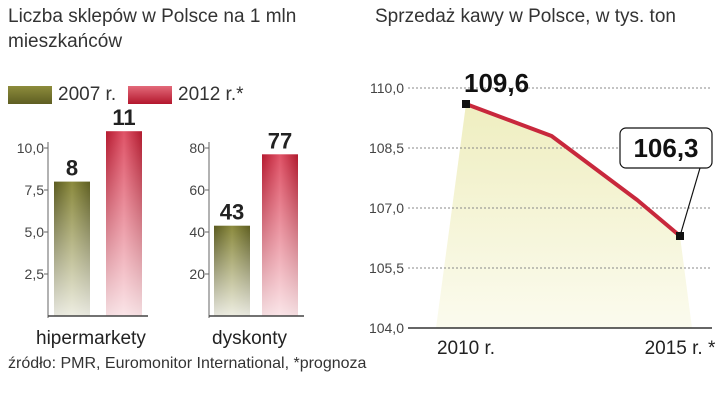  What do you see at coordinates (232, 270) in the screenshot?
I see `bar-fade-dyskonty-2007` at bounding box center [232, 270].